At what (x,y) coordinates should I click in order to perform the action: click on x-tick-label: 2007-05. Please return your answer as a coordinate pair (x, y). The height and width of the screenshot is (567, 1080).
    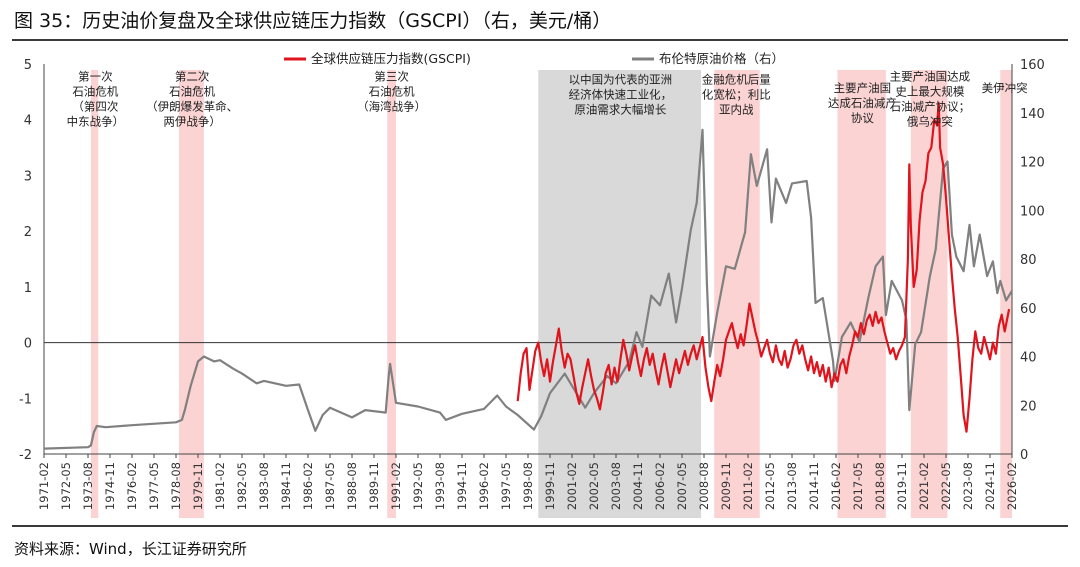
    Looking at the image, I should click on (682, 486).